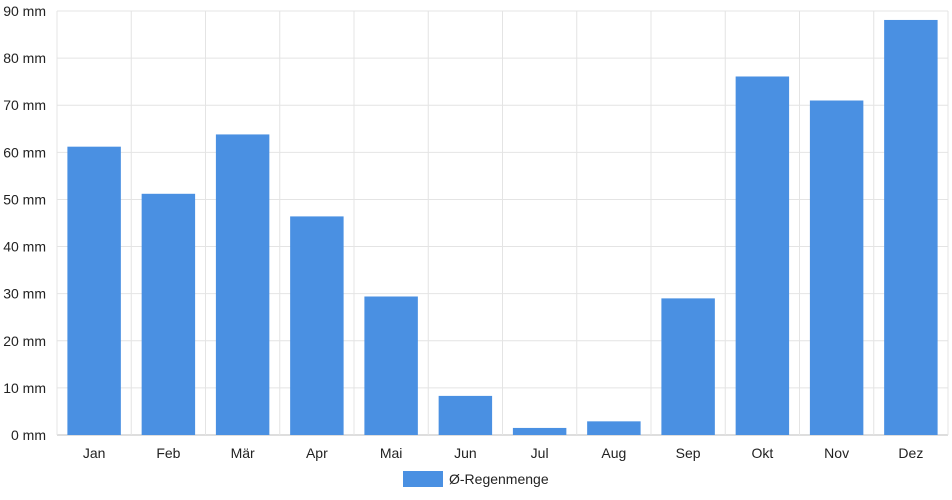 This screenshot has height=500, width=952. Describe the element at coordinates (423, 479) in the screenshot. I see `legend-swatch` at that location.